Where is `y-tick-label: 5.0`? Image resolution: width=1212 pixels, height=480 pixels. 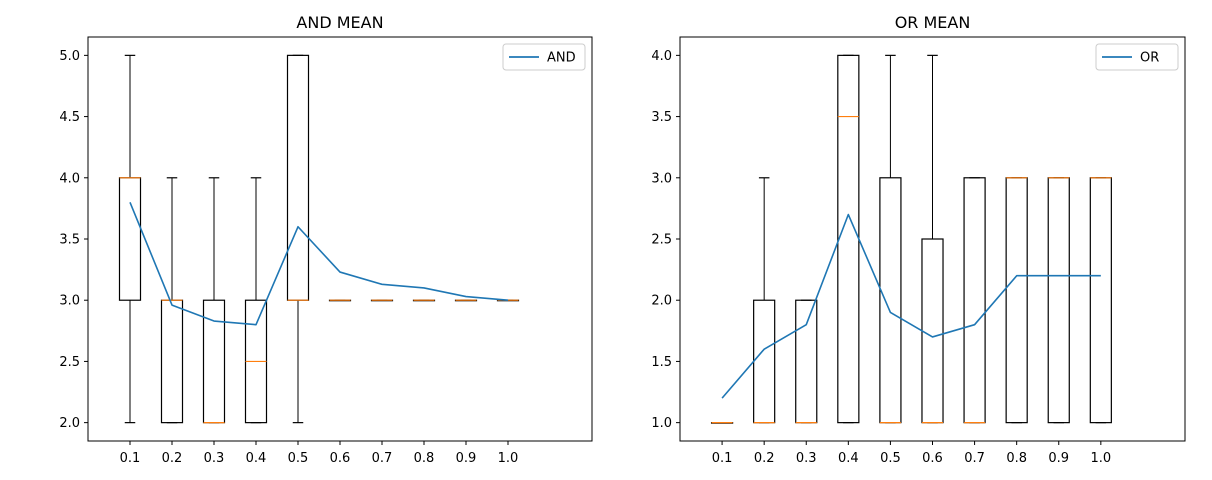 y-tick-label: 5.0 is located at coordinates (69, 56).